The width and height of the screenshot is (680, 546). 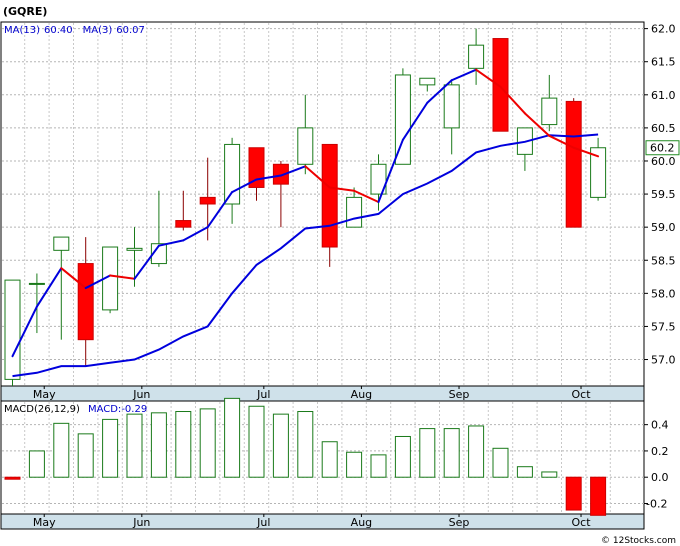 What do you see at coordinates (58, 30) in the screenshot?
I see `ma13-value: 60.40` at bounding box center [58, 30].